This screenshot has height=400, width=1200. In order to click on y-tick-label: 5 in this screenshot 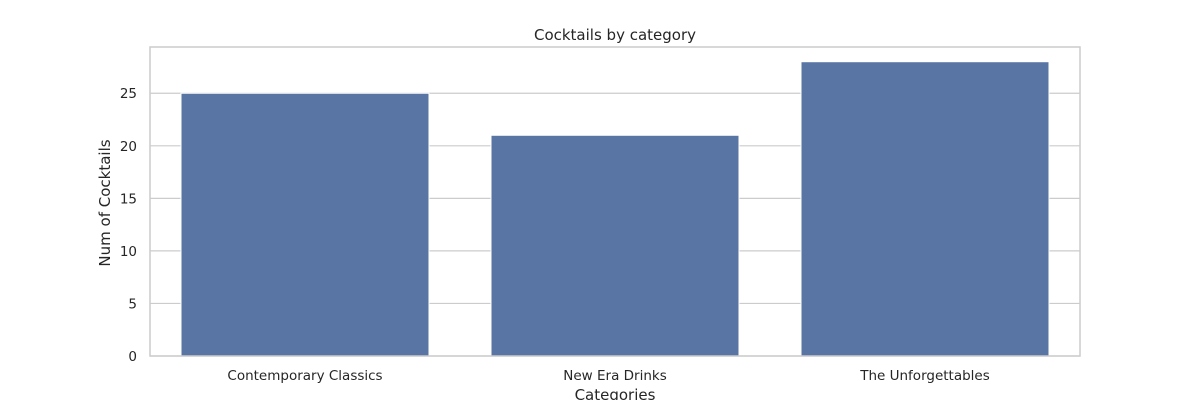, I will do `click(132, 304)`.